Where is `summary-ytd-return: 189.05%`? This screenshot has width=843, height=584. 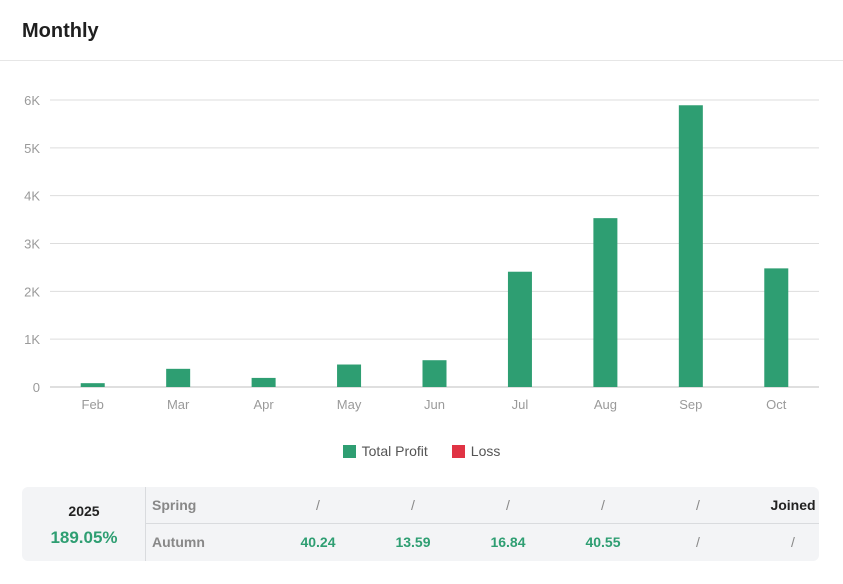
summary-ytd-return: 189.05% is located at coordinates (84, 537).